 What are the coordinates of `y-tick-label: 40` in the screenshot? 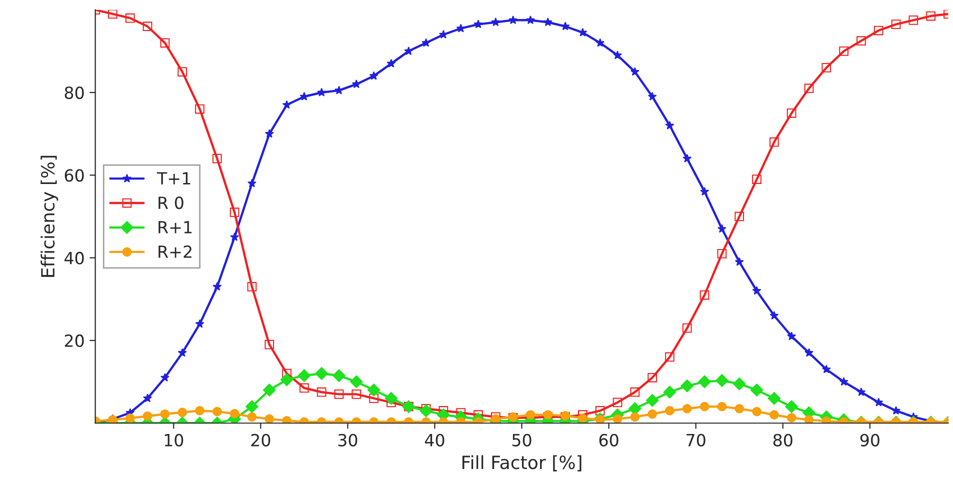 It's located at (74, 258).